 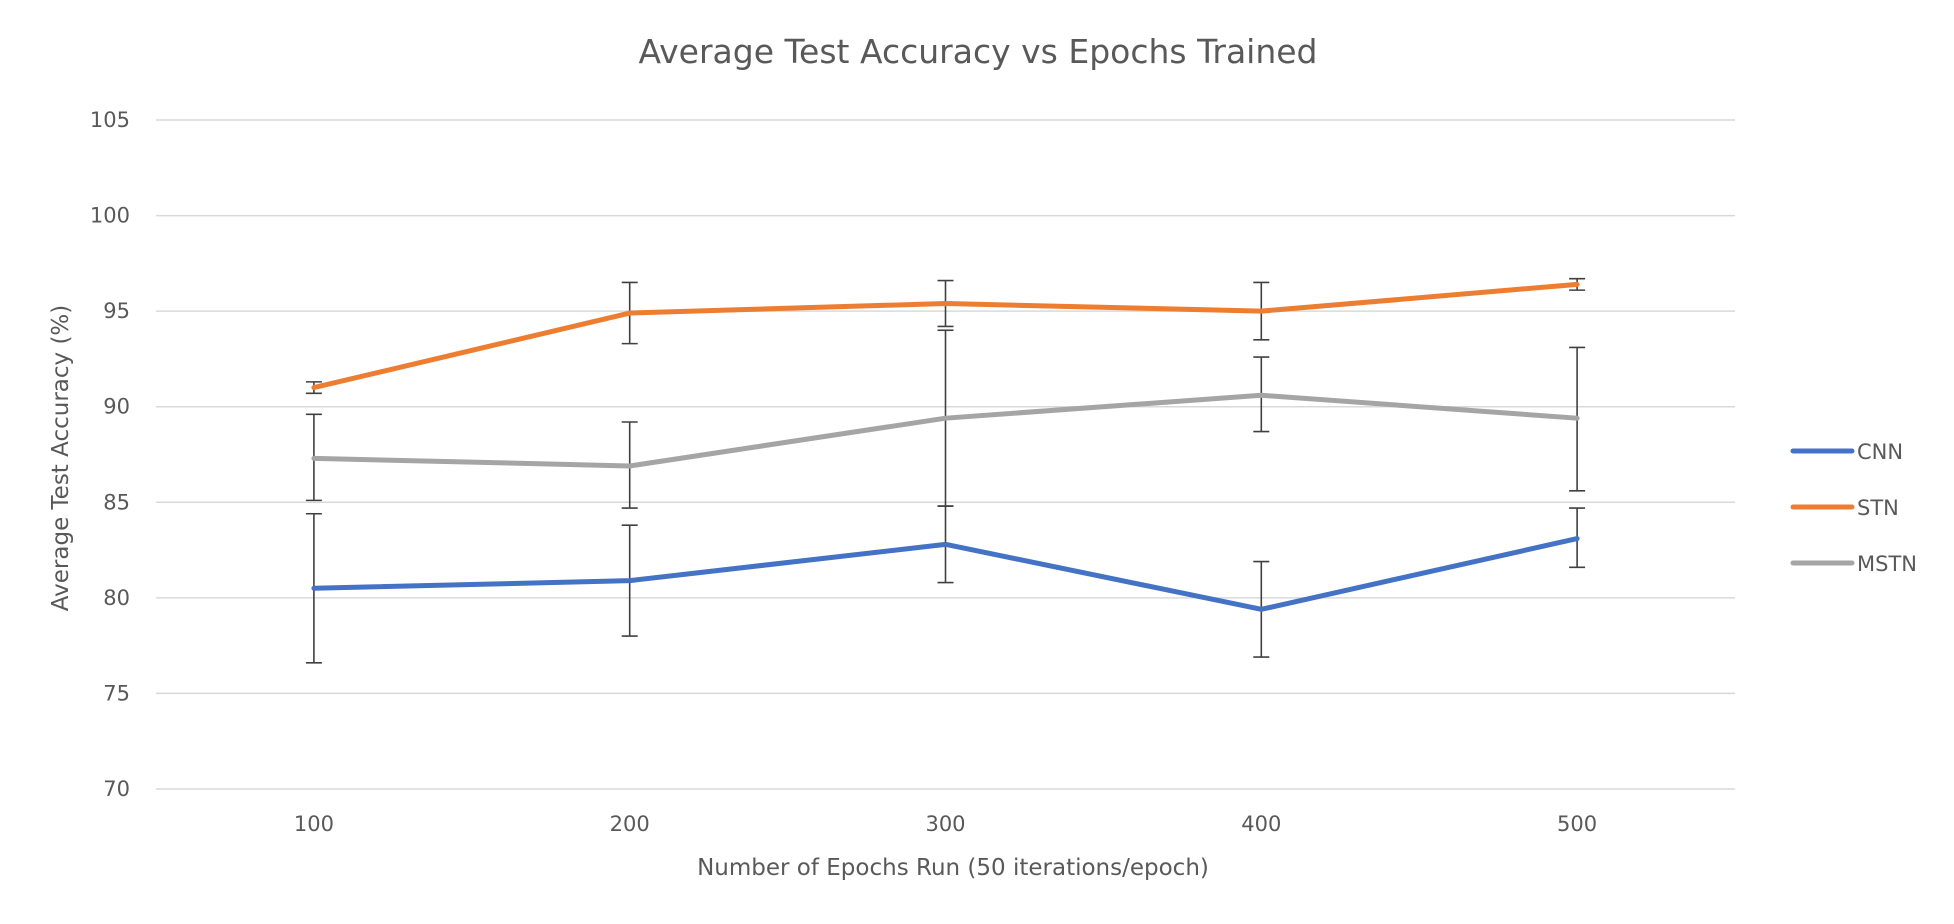 What do you see at coordinates (978, 51) in the screenshot?
I see `chart-title: Average Test Accuracy vs Epochs Trained` at bounding box center [978, 51].